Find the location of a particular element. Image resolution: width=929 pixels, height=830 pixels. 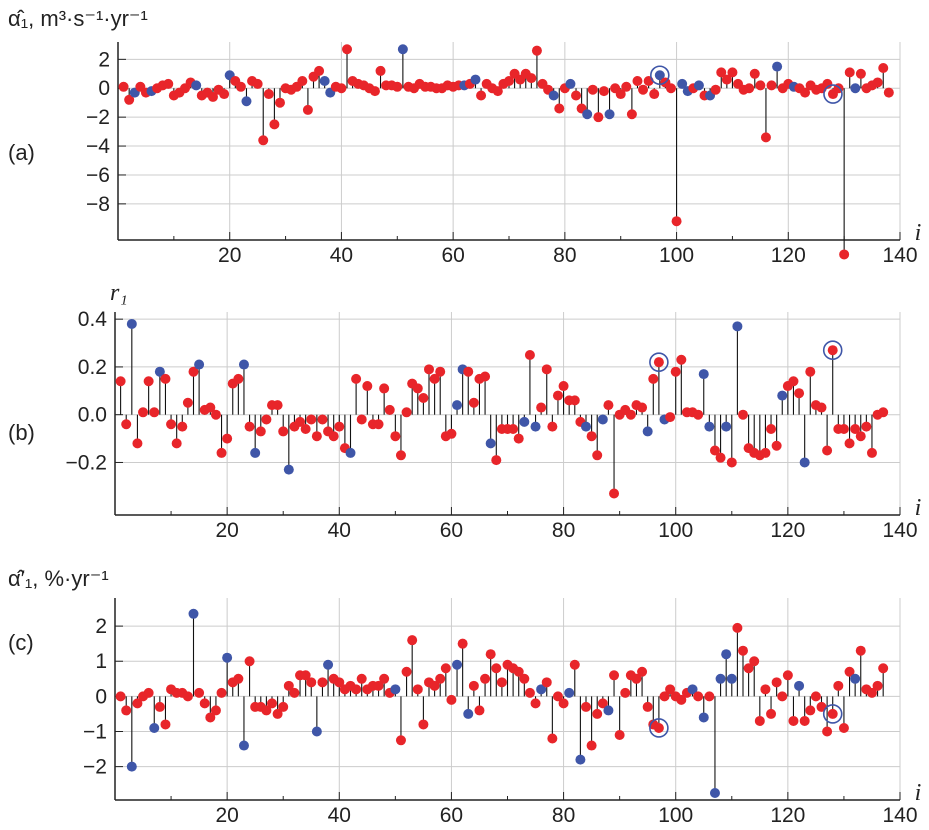

panel-label: (a) is located at coordinates (21, 152).